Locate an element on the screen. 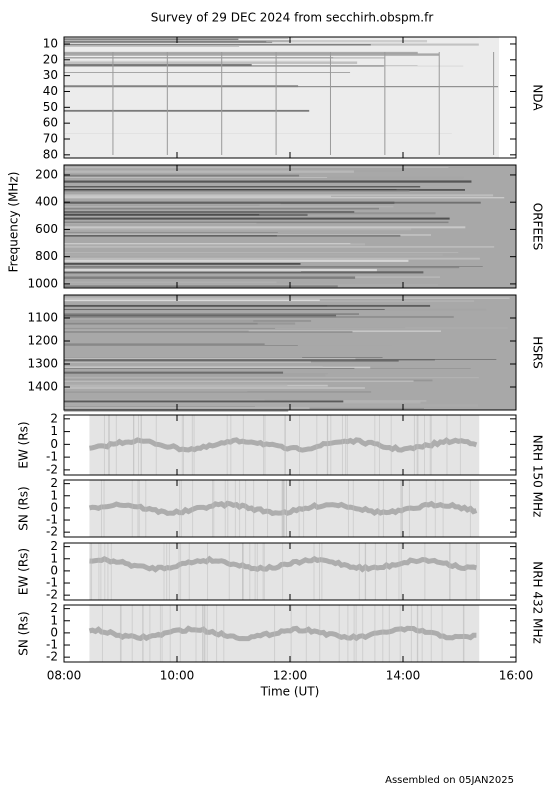 The width and height of the screenshot is (550, 800). y-tick-label: 200 is located at coordinates (46, 174).